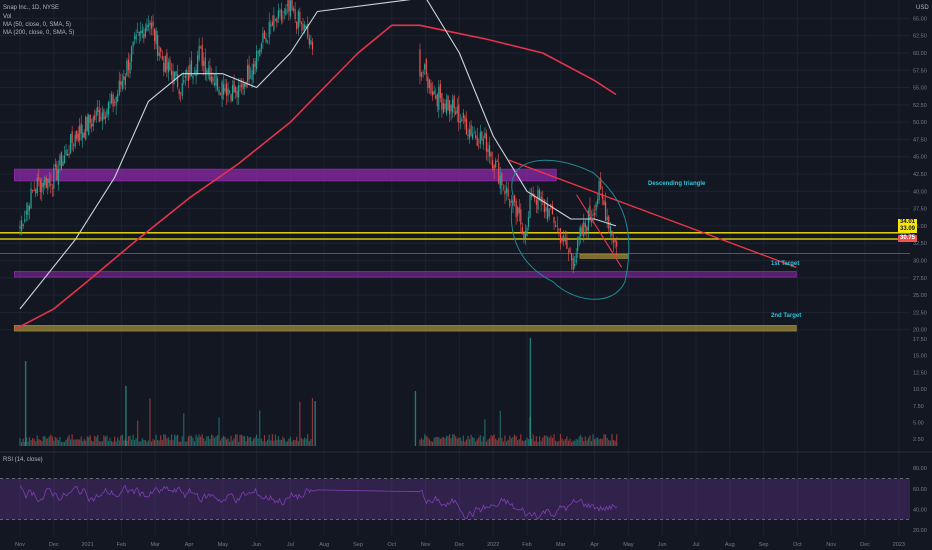 This screenshot has height=550, width=932. What do you see at coordinates (324, 545) in the screenshot?
I see `x-tick-label: Aug` at bounding box center [324, 545].